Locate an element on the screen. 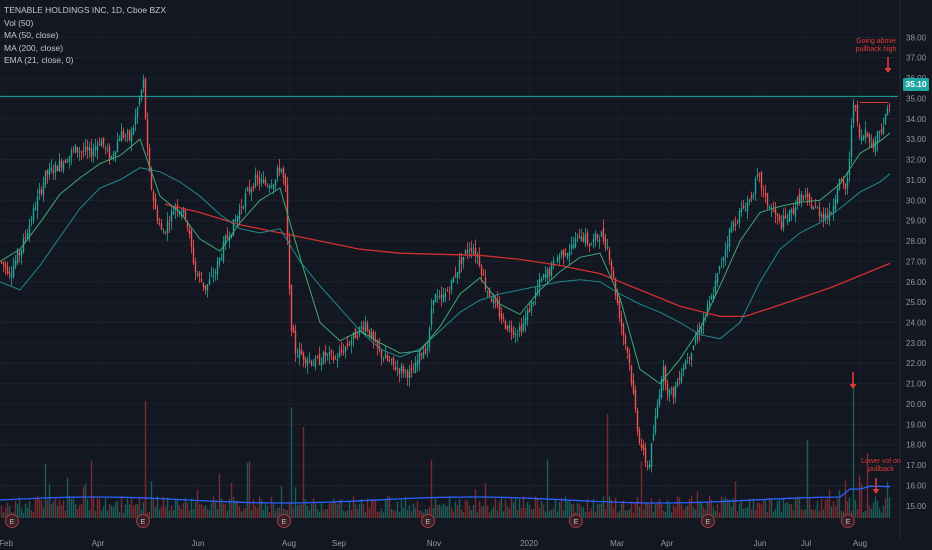 The width and height of the screenshot is (932, 550). legend-ma200: MA (200, close) is located at coordinates (34, 47).